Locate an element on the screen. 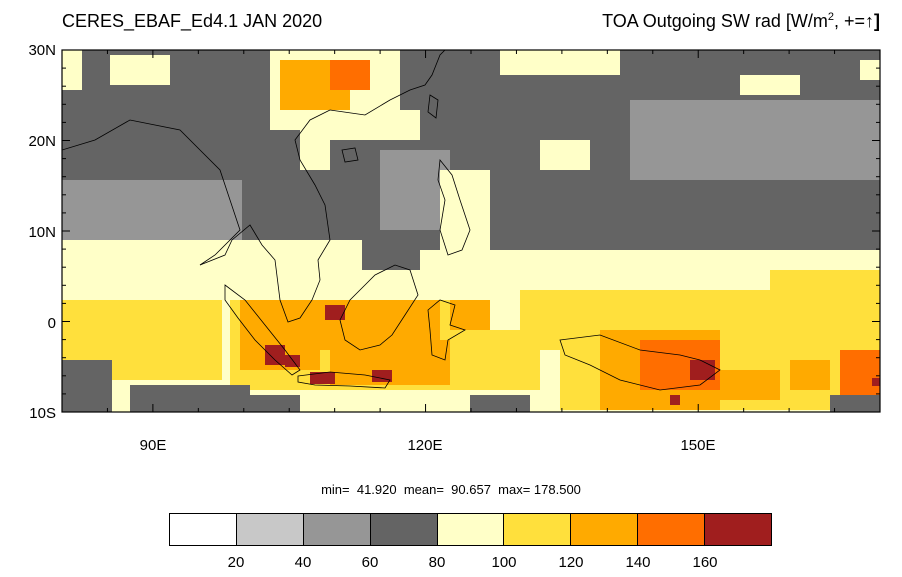  colorbar-label: 120 is located at coordinates (571, 562).